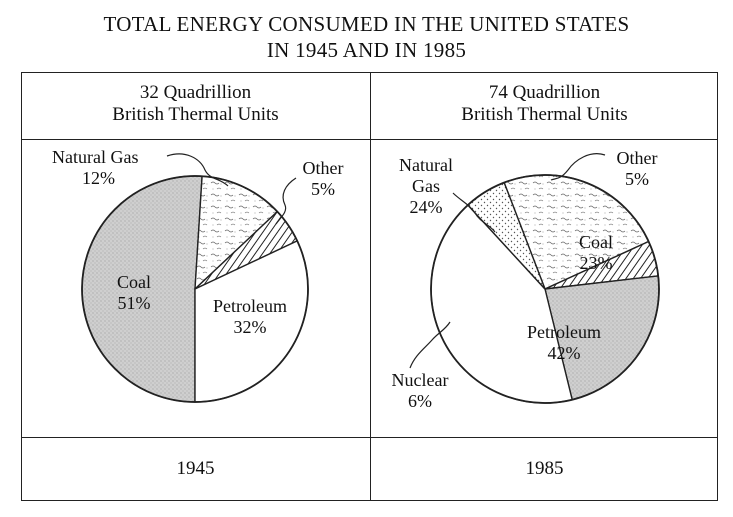 Image resolution: width=733 pixels, height=517 pixels. What do you see at coordinates (250, 327) in the screenshot?
I see `label-petroleum-1945-pct: 32%` at bounding box center [250, 327].